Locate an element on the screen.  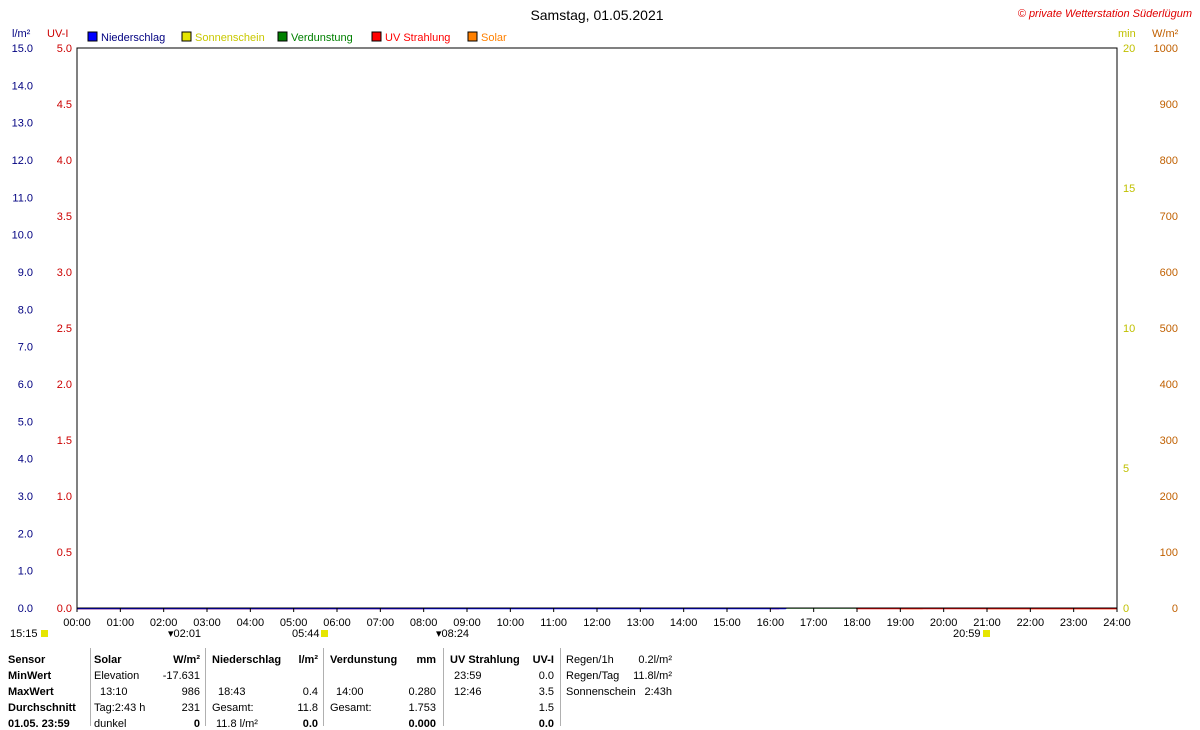
solar-tick-label: 1000 is located at coordinates (1166, 49).